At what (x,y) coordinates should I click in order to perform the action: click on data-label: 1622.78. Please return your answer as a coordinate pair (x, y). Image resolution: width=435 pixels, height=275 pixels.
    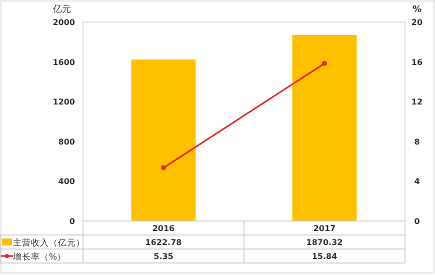
    Looking at the image, I should click on (163, 242).